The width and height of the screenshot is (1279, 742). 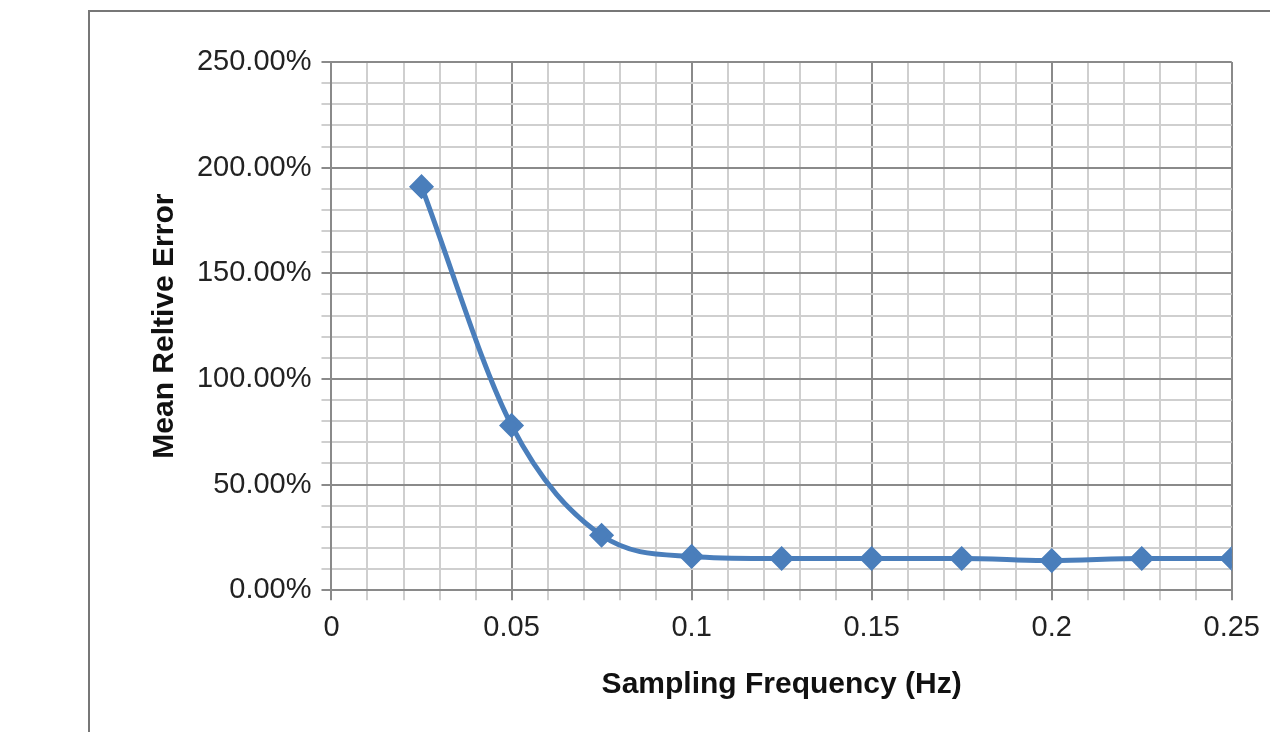 What do you see at coordinates (254, 376) in the screenshot?
I see `y-tick-label: 100.00%` at bounding box center [254, 376].